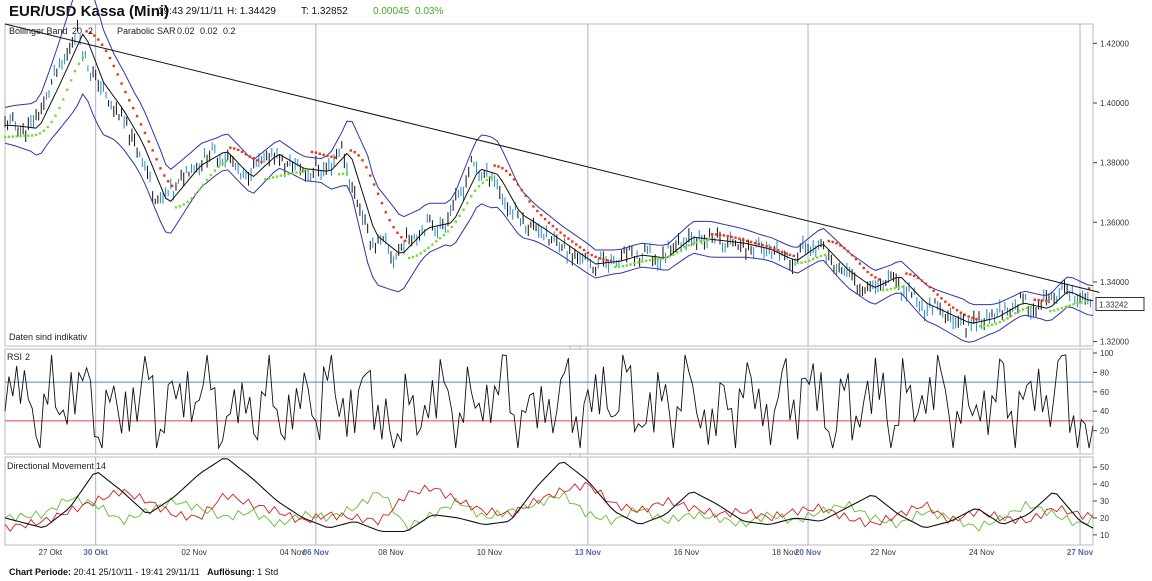 This screenshot has height=581, width=1152. I want to click on dm-tick-label: 50, so click(1104, 467).